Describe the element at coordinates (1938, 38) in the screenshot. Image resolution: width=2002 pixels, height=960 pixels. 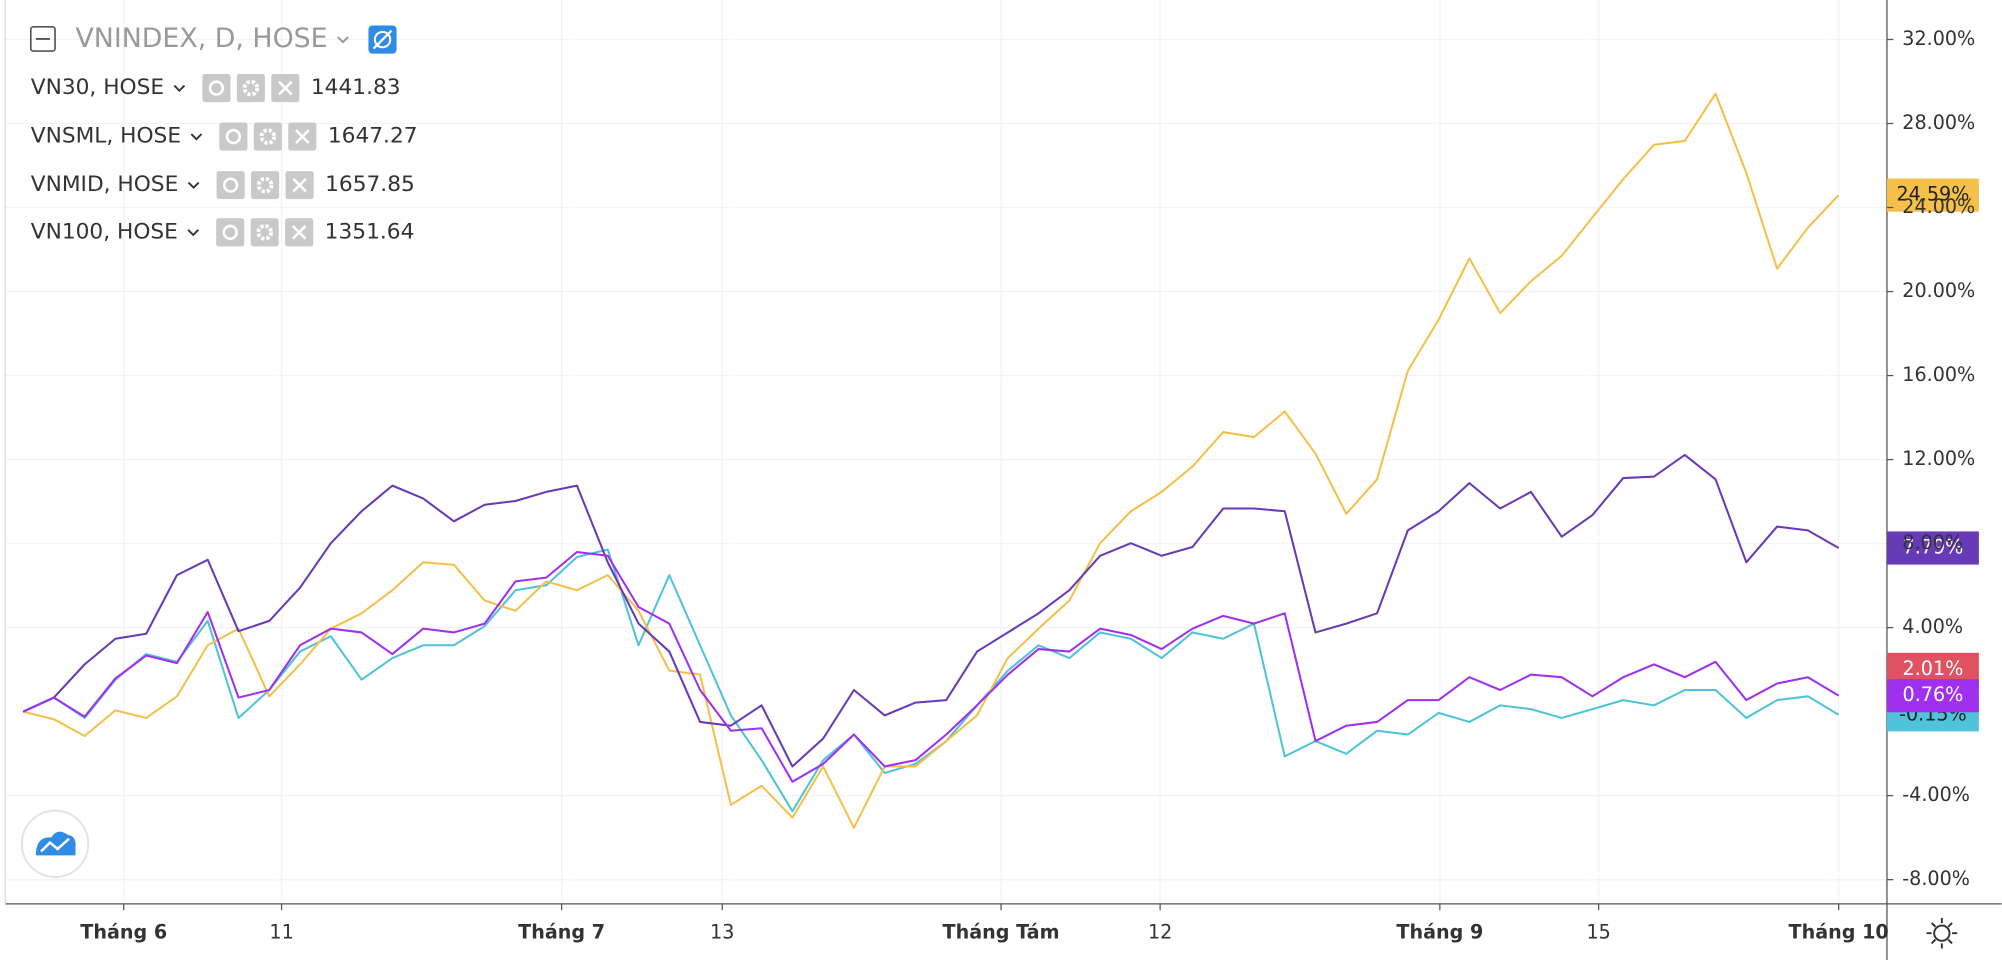
I see `y-tick-label: 32.00%` at that location.